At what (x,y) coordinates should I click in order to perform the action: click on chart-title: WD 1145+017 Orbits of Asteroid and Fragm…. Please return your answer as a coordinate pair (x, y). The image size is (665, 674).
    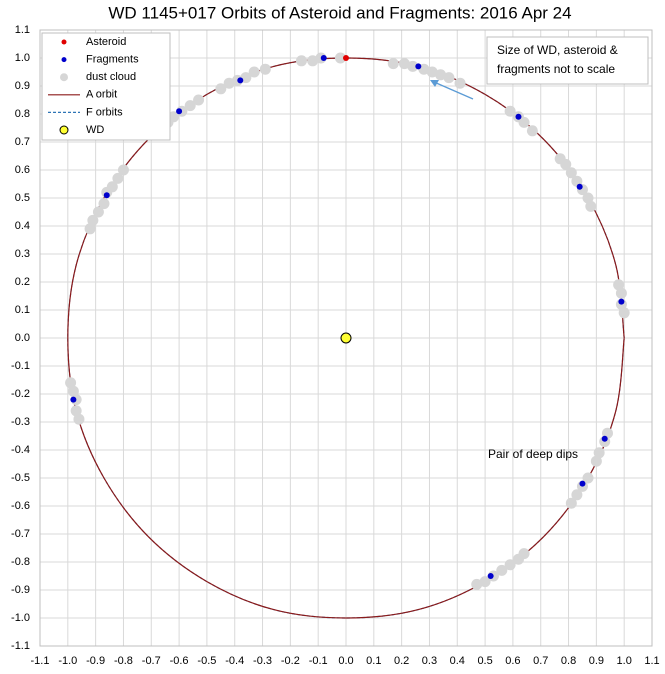
    Looking at the image, I should click on (339, 12).